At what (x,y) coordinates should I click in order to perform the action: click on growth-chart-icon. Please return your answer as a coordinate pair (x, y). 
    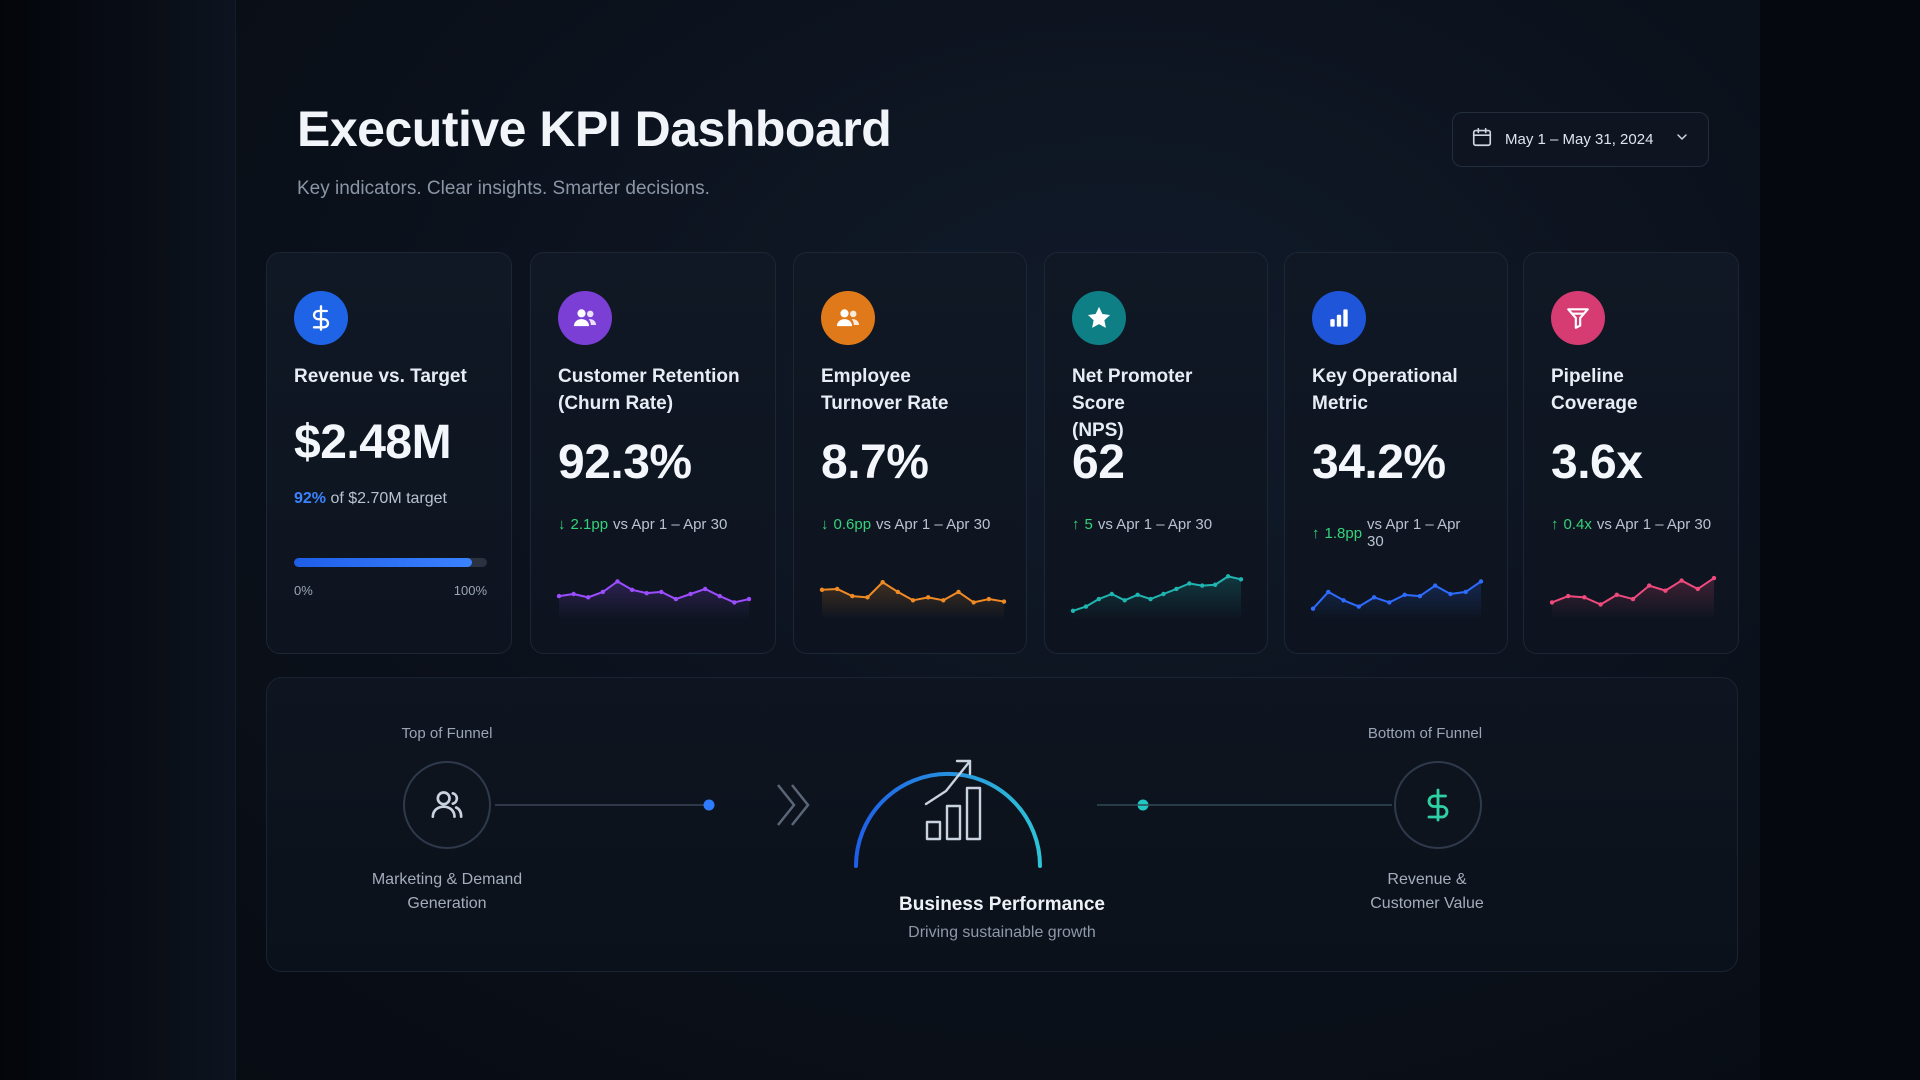
    Looking at the image, I should click on (953, 800).